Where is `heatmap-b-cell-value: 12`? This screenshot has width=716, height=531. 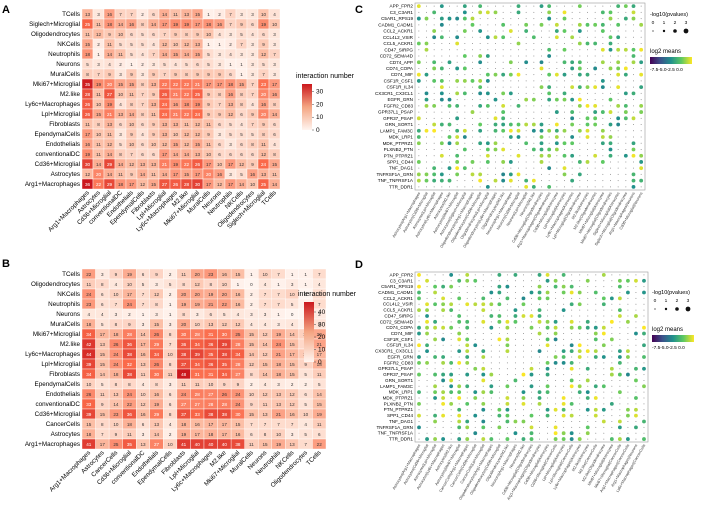 heatmap-b-cell-value: 12 is located at coordinates (225, 324).